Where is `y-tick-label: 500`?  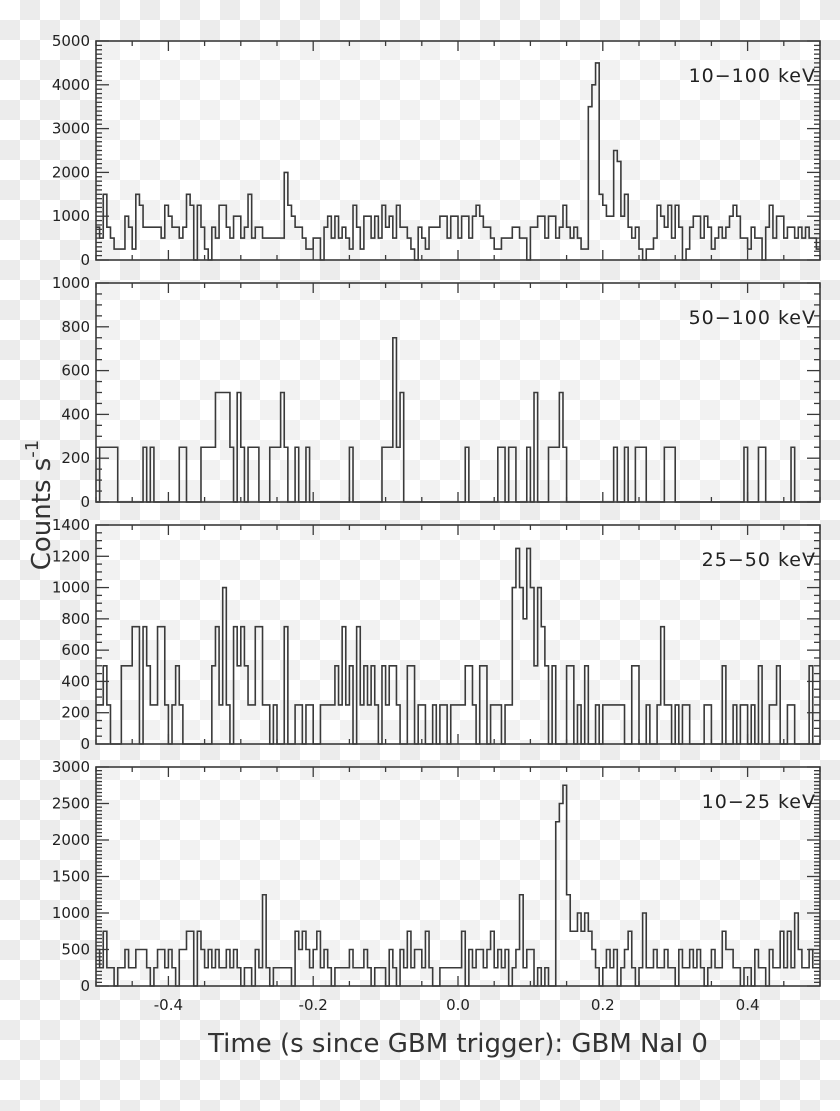 y-tick-label: 500 is located at coordinates (75, 950).